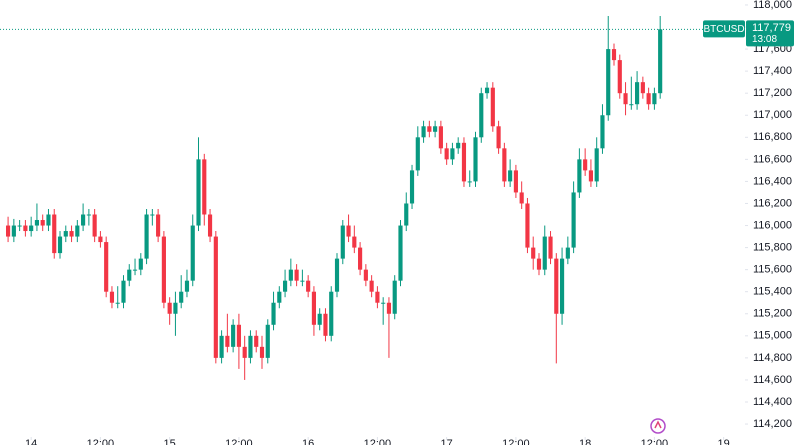 This screenshot has height=445, width=800. I want to click on y-tick-label: 114,200, so click(772, 424).